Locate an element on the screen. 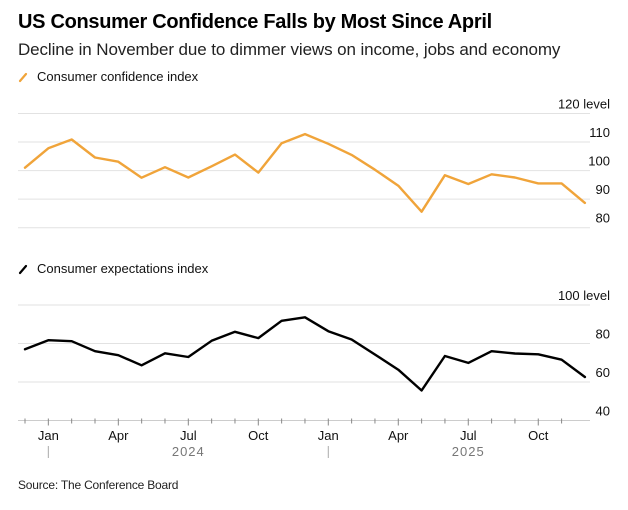  confidence-series is located at coordinates (305, 172).